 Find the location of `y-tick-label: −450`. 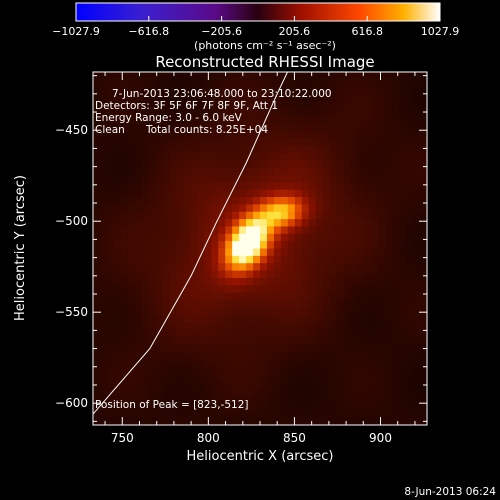

y-tick-label: −450 is located at coordinates (71, 130).